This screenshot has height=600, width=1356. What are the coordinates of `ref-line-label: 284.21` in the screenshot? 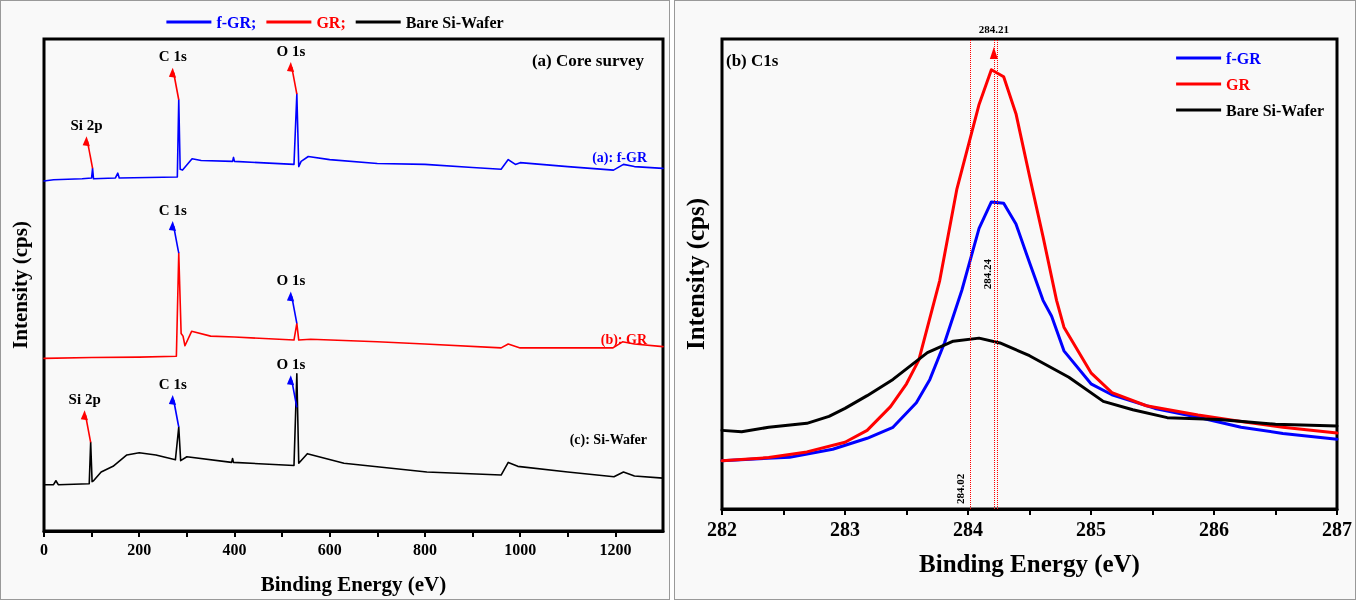 It's located at (993, 28).